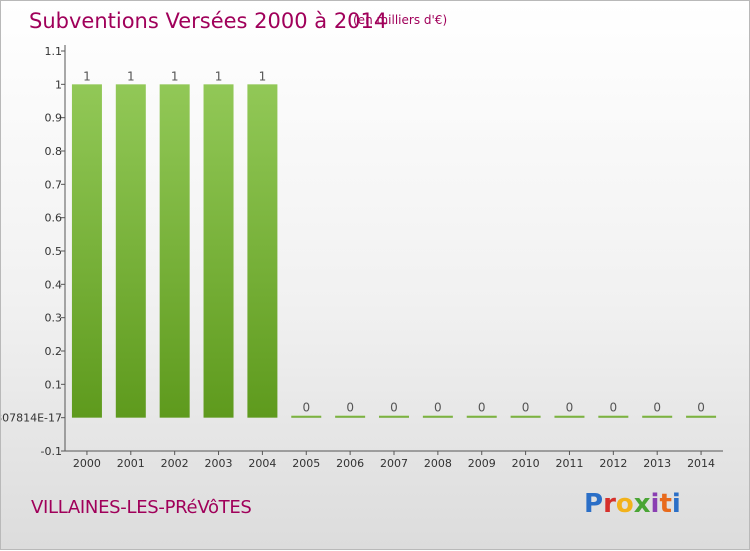 Image resolution: width=750 pixels, height=551 pixels. What do you see at coordinates (141, 507) in the screenshot?
I see `commune-name: VILLAINES-LES-PRéVôTES` at bounding box center [141, 507].